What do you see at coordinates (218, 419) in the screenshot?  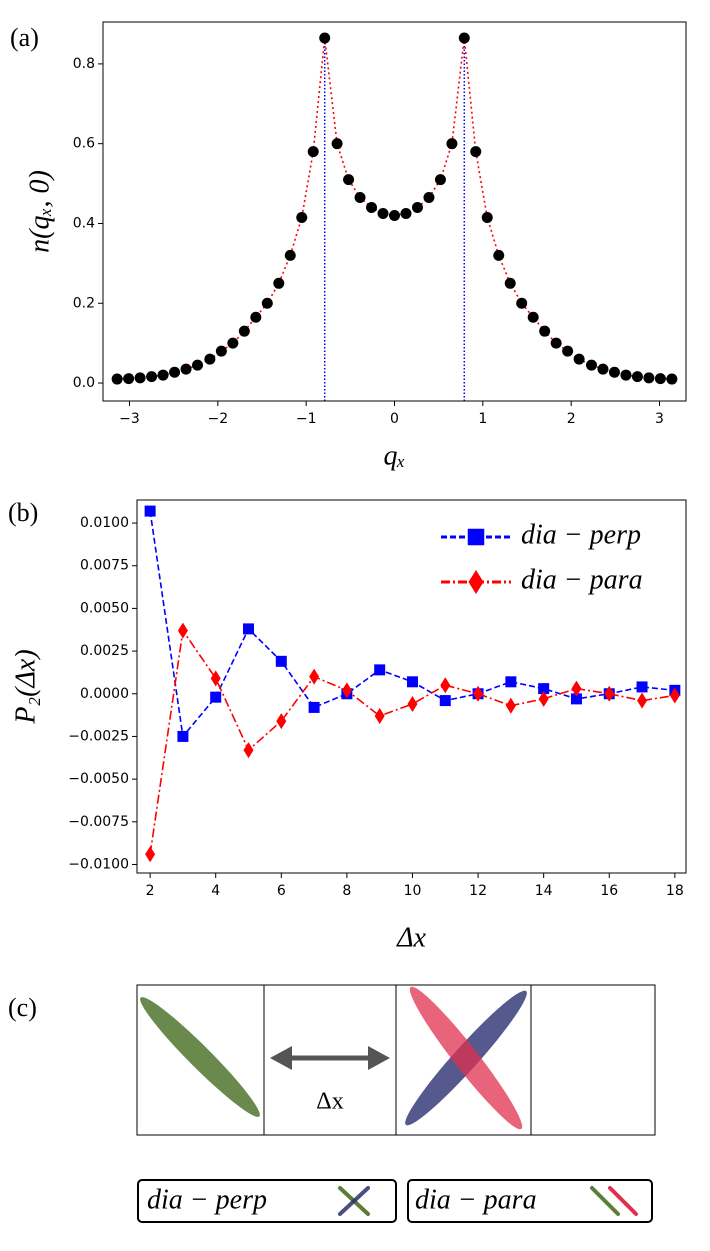 I see `x-tick-label: −2` at bounding box center [218, 419].